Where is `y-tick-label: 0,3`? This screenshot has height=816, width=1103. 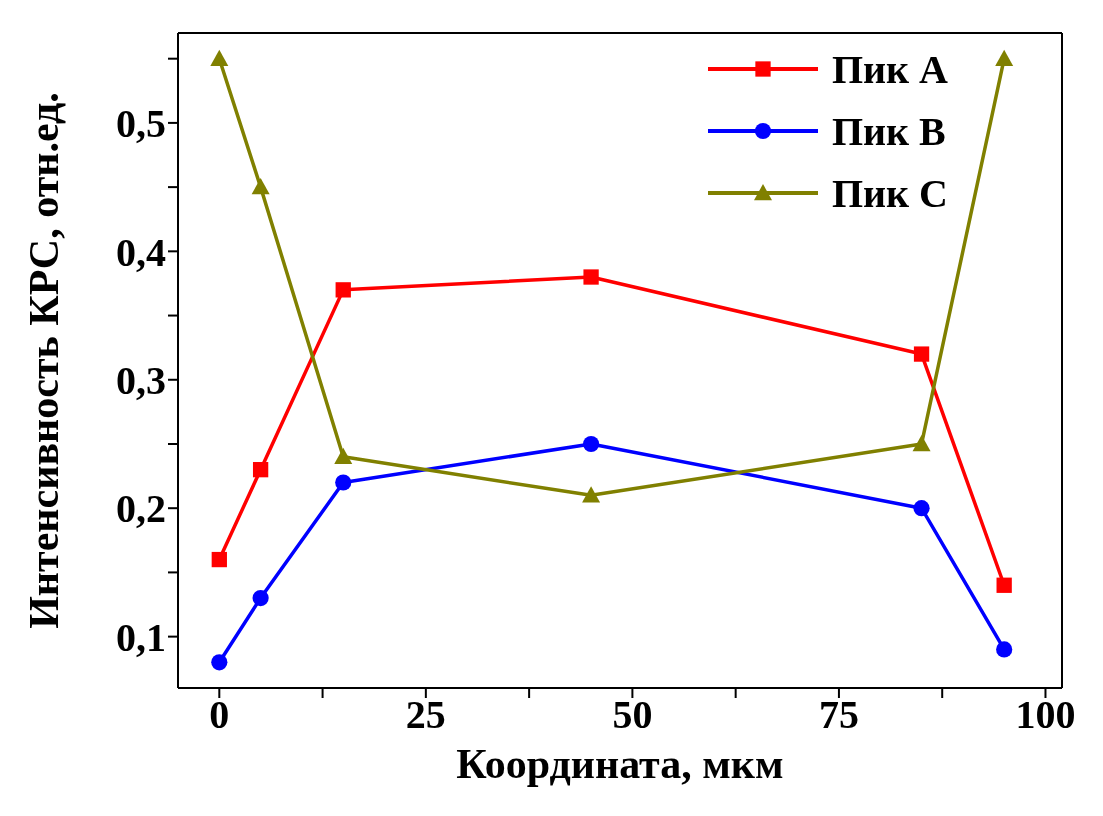 y-tick-label: 0,3 is located at coordinates (141, 380).